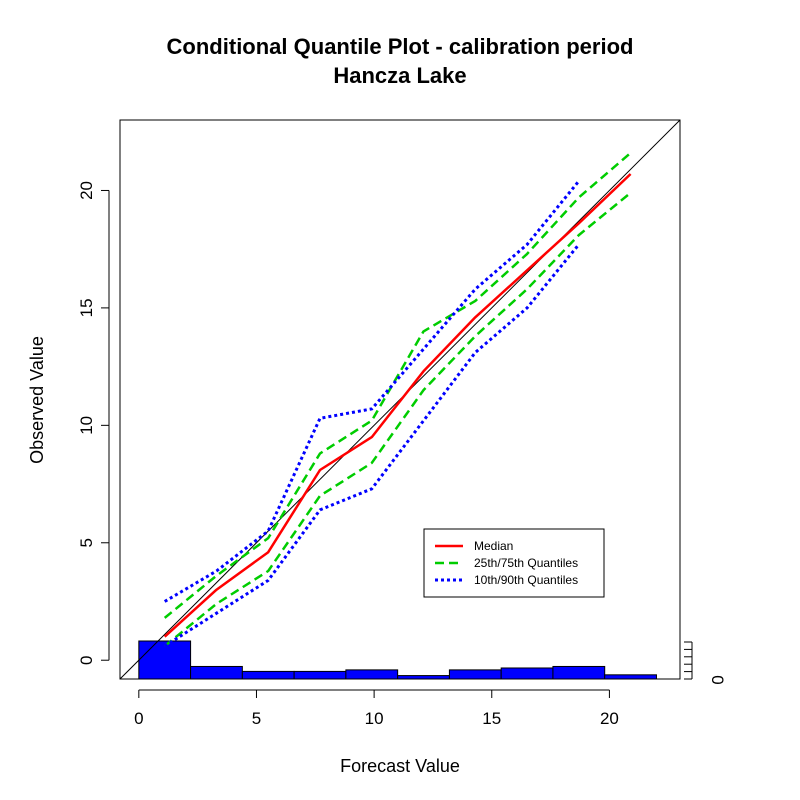 This screenshot has width=800, height=800. Describe the element at coordinates (493, 546) in the screenshot. I see `legend-label: Median` at that location.